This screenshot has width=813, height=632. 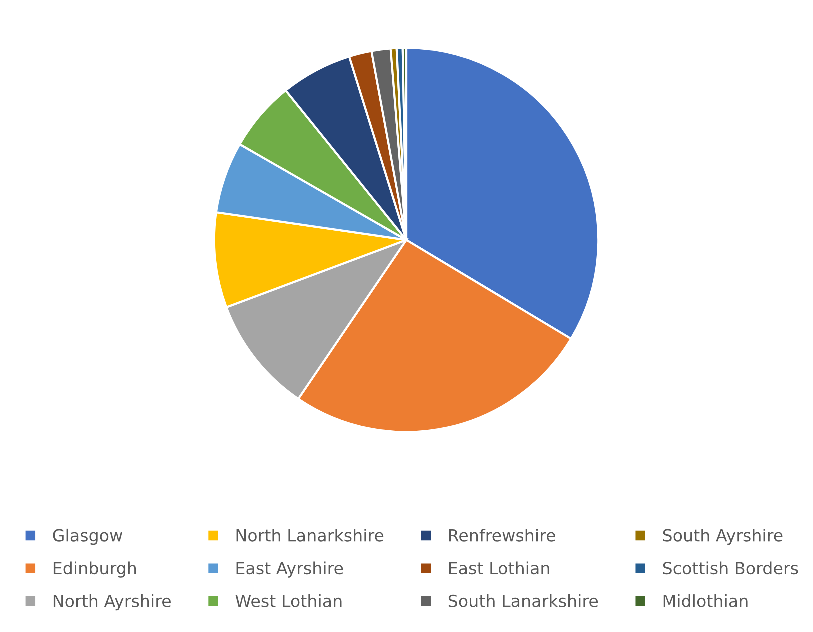 I want to click on legend-label: Scottish Borders, so click(x=730, y=568).